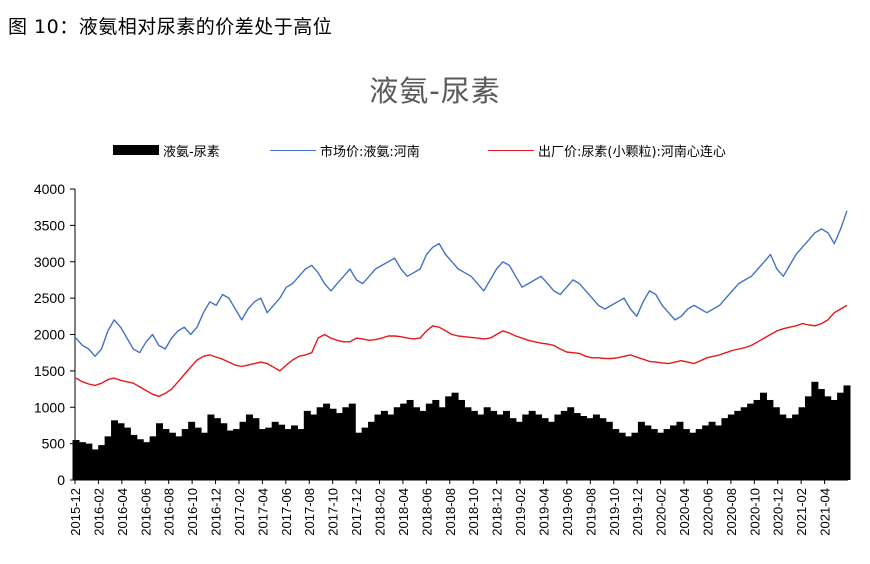 The width and height of the screenshot is (870, 564). I want to click on x-tick-label: 2020-10, so click(754, 512).